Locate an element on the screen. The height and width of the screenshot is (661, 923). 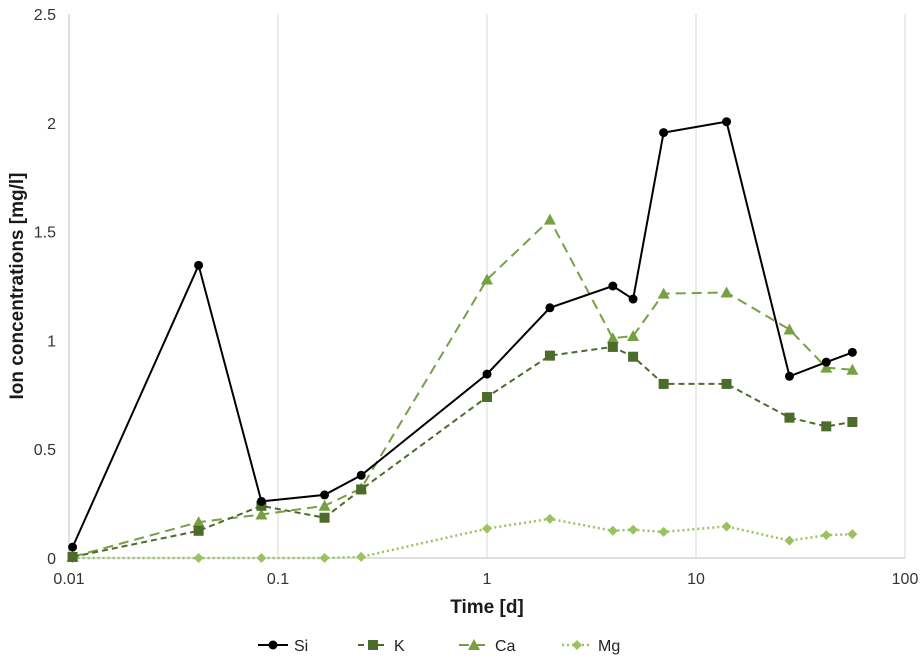
y-axis-title: Ion concentrations [mg/l] is located at coordinates (17, 286).